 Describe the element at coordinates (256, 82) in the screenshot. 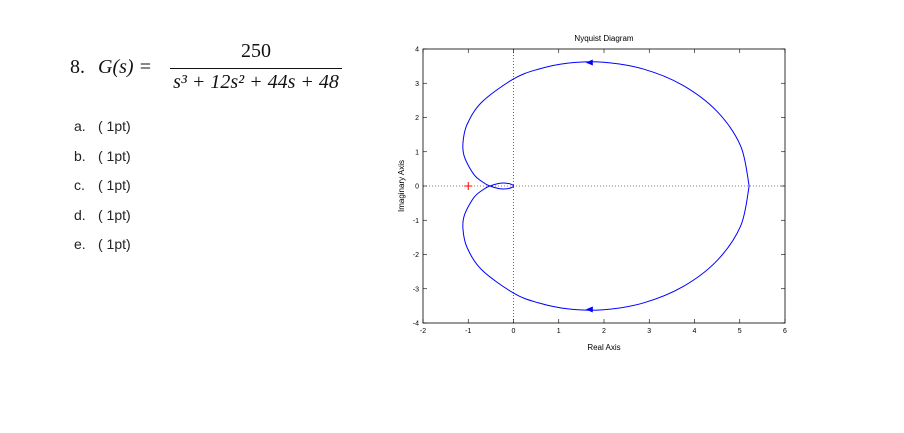

I see `denominator: s³ + 12s² + 44s + 48` at that location.